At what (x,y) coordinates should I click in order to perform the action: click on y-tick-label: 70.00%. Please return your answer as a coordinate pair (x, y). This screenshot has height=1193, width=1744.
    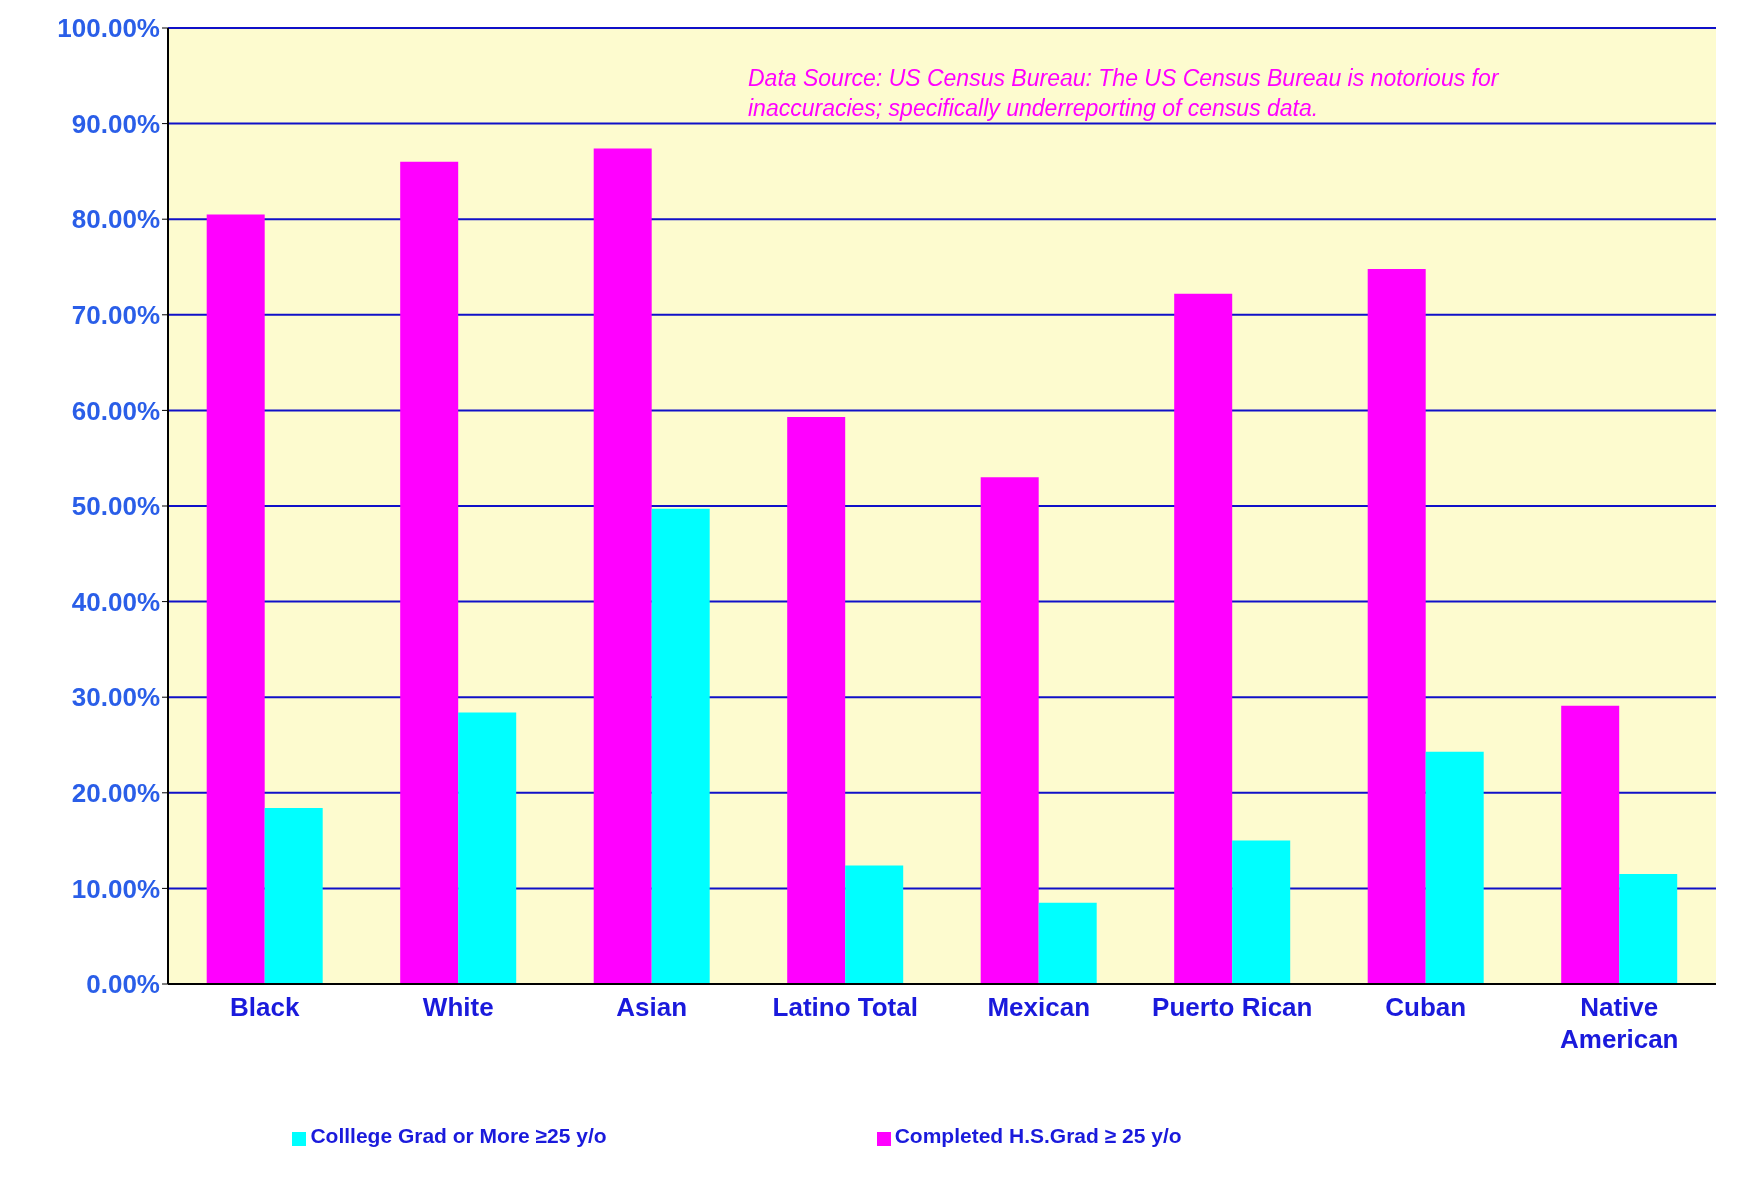
    Looking at the image, I should click on (115, 315).